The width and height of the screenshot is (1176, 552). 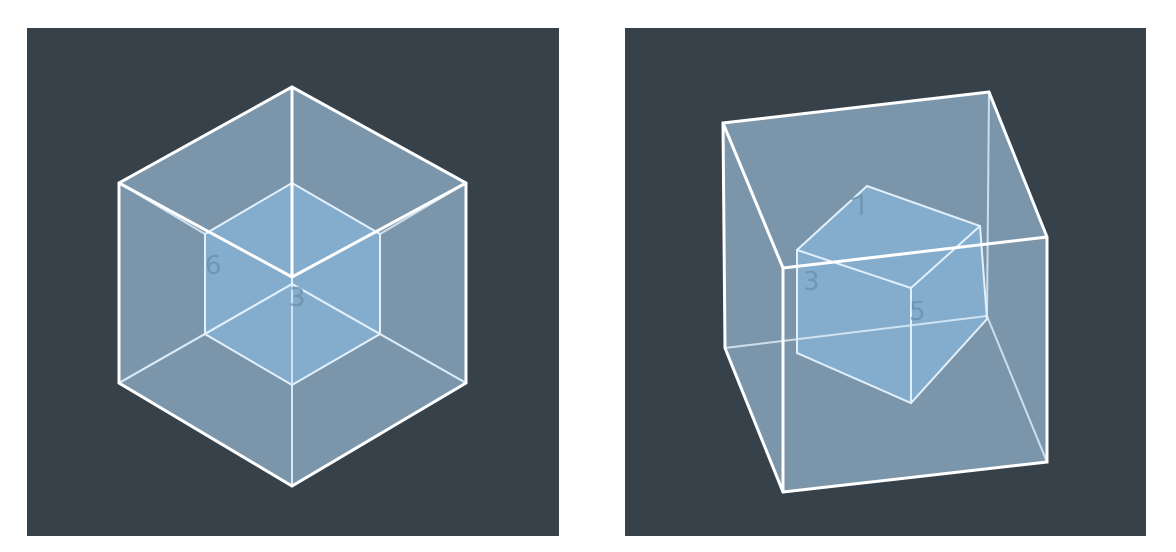 What do you see at coordinates (917, 312) in the screenshot?
I see `face-label-right: 5` at bounding box center [917, 312].